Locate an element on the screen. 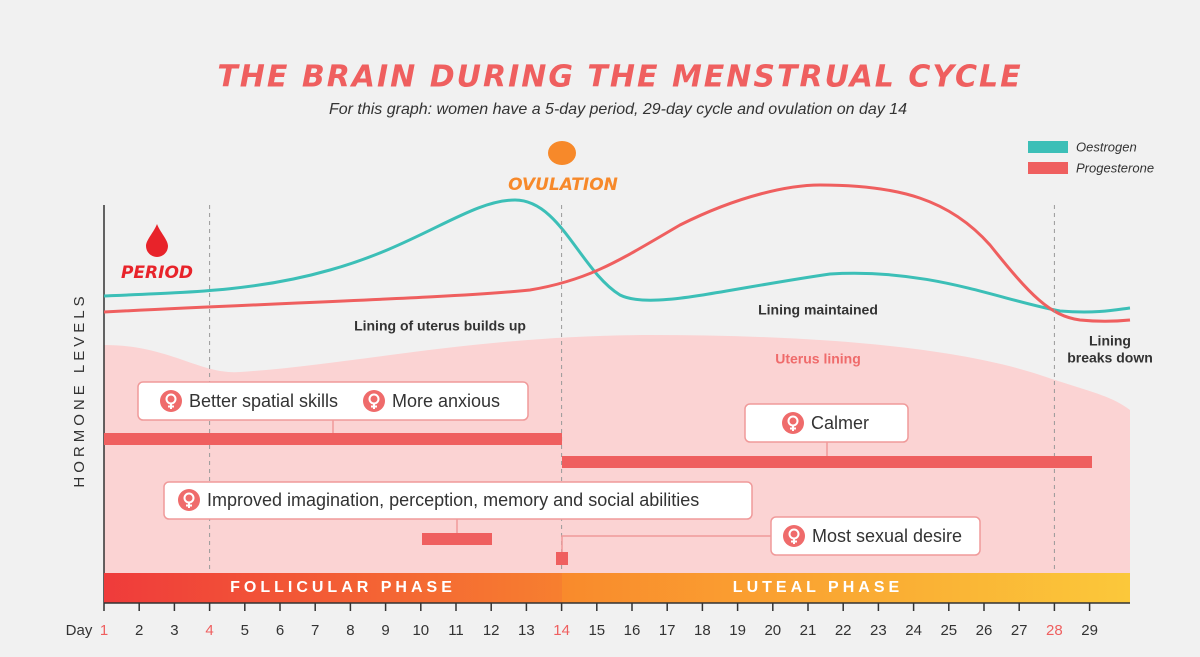 This screenshot has height=657, width=1200. day-label: 19 is located at coordinates (737, 630).